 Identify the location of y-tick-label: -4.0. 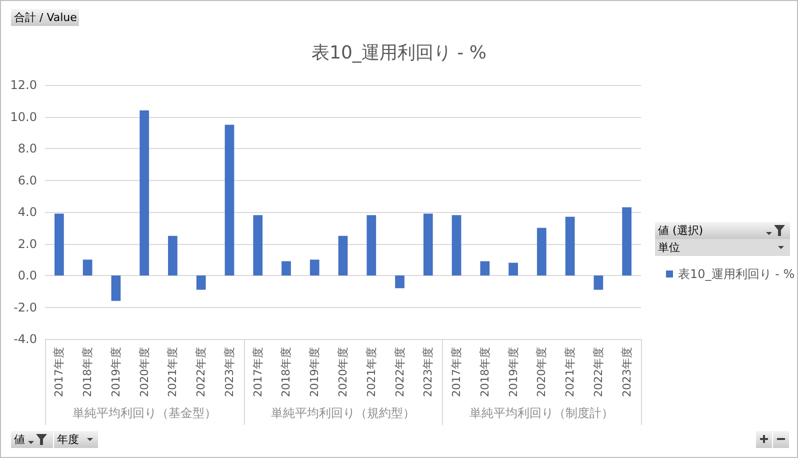
(25, 339).